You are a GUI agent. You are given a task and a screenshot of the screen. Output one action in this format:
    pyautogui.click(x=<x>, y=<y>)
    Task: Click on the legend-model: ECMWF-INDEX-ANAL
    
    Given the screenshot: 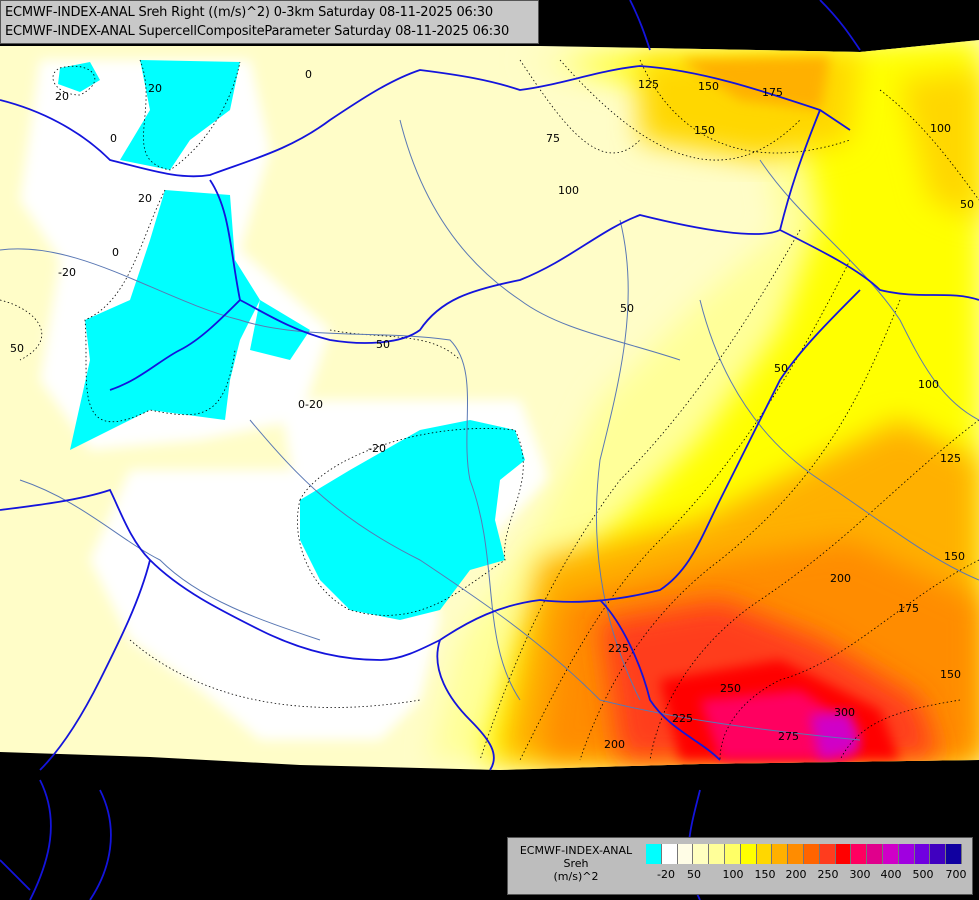 What is the action you would take?
    pyautogui.click(x=576, y=850)
    